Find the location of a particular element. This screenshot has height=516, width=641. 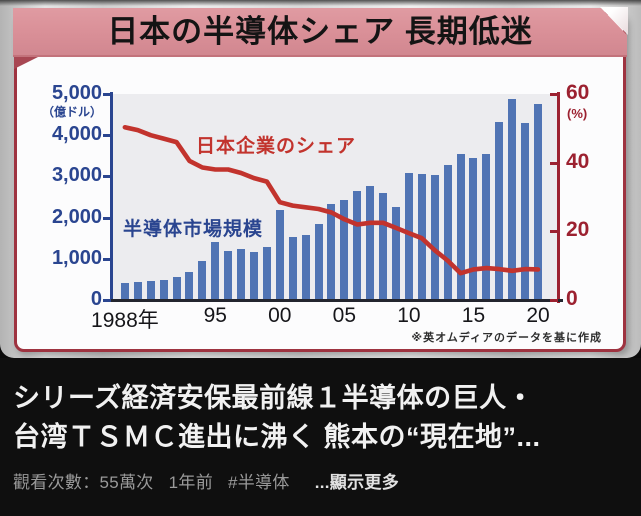

left-axis-label-1,000: 1,000 is located at coordinates (76, 257).